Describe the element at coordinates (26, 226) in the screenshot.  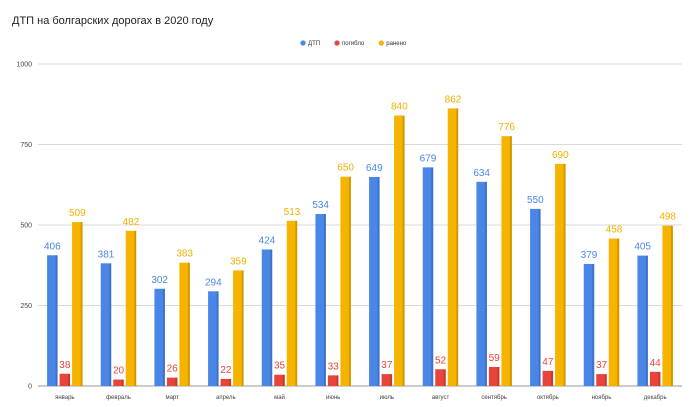
I see `y-tick-label: 500` at that location.